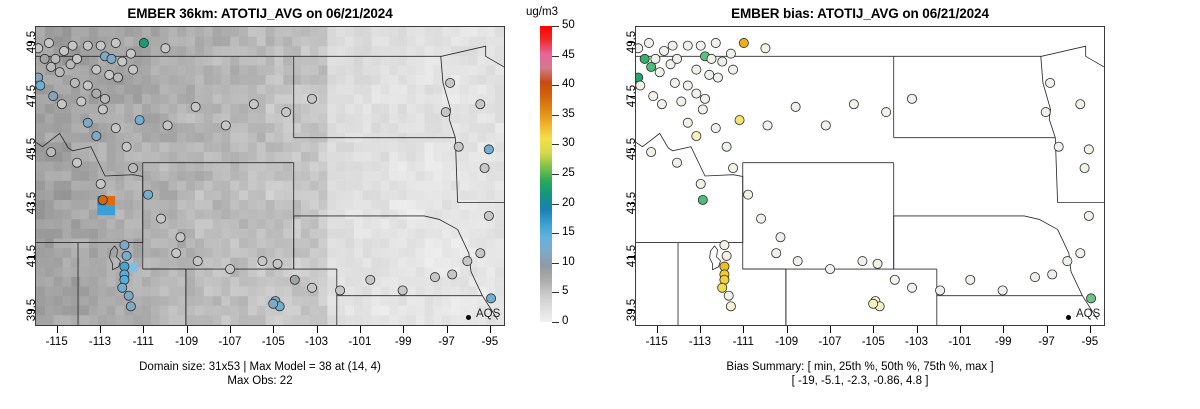 The image size is (1200, 409). Describe the element at coordinates (565, 291) in the screenshot. I see `colorbar-tick-label: 5` at that location.